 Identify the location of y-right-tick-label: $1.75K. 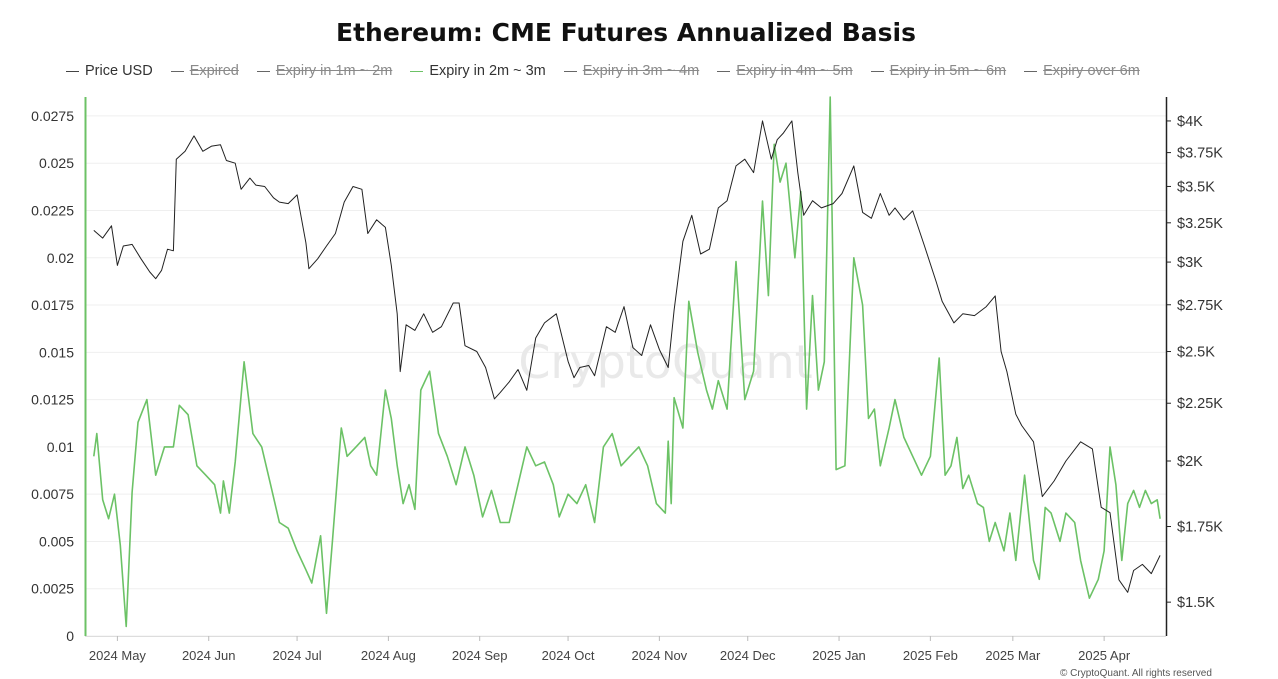
(1200, 528).